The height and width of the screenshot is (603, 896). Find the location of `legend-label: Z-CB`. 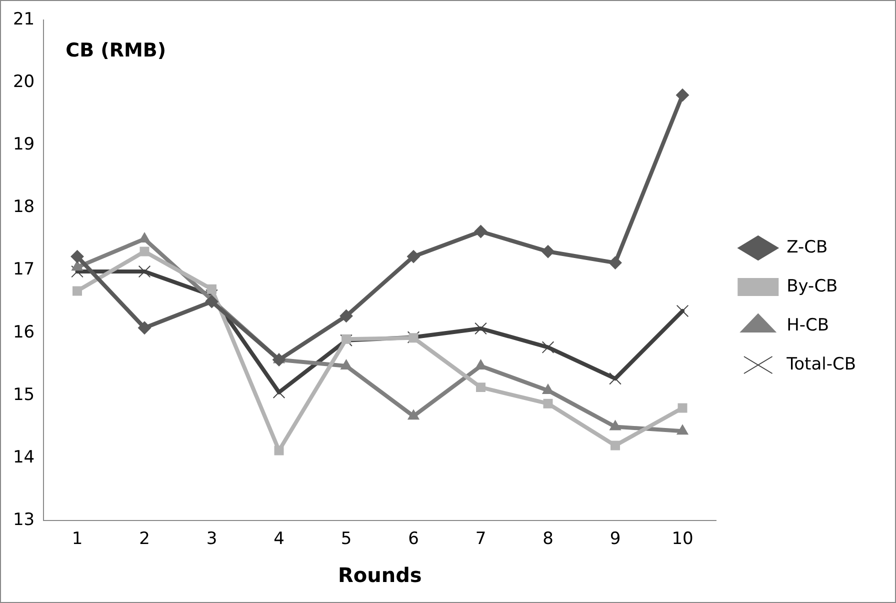

legend-label: Z-CB is located at coordinates (807, 247).